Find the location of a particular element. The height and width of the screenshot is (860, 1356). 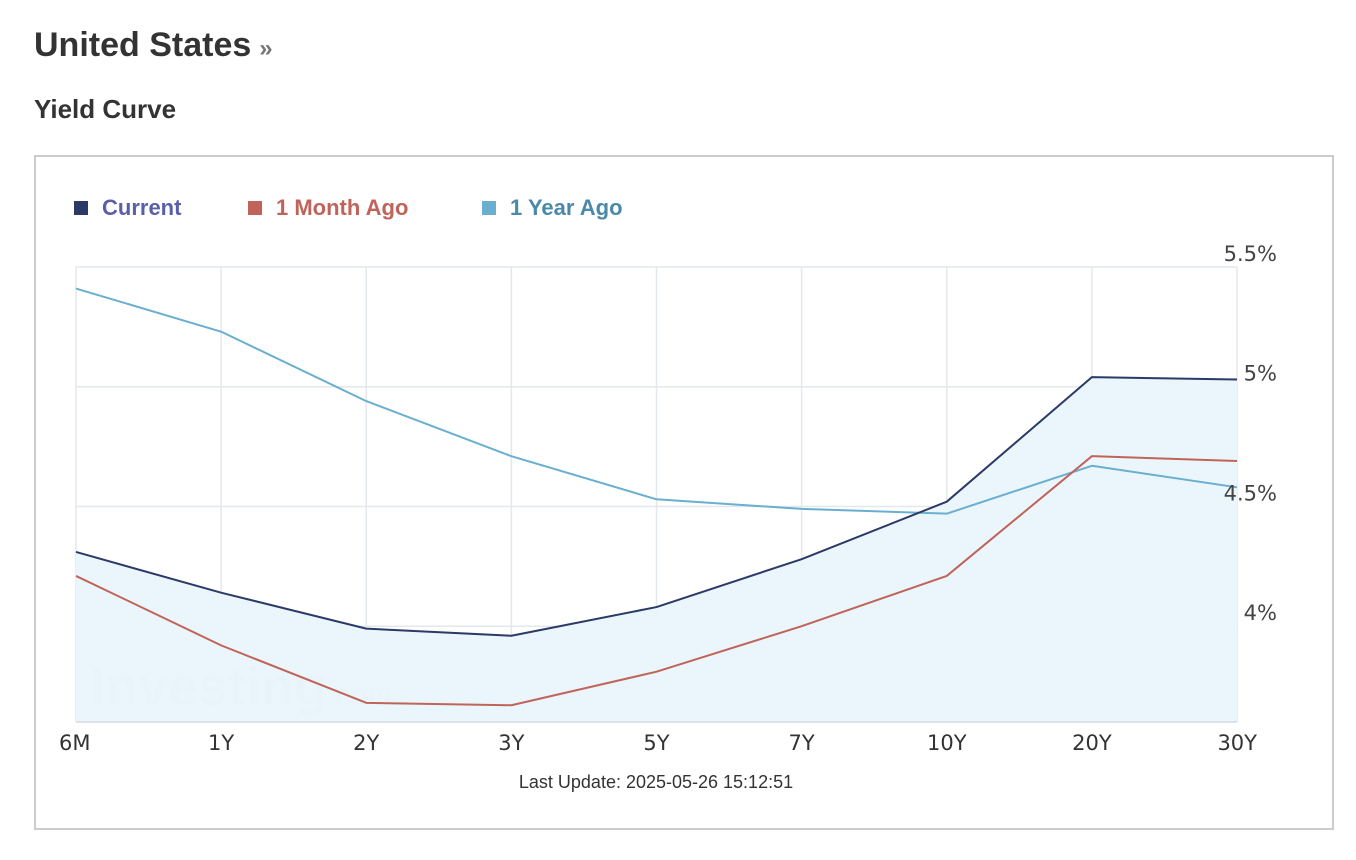

legend-item-label: 1 Month Ago is located at coordinates (342, 207).